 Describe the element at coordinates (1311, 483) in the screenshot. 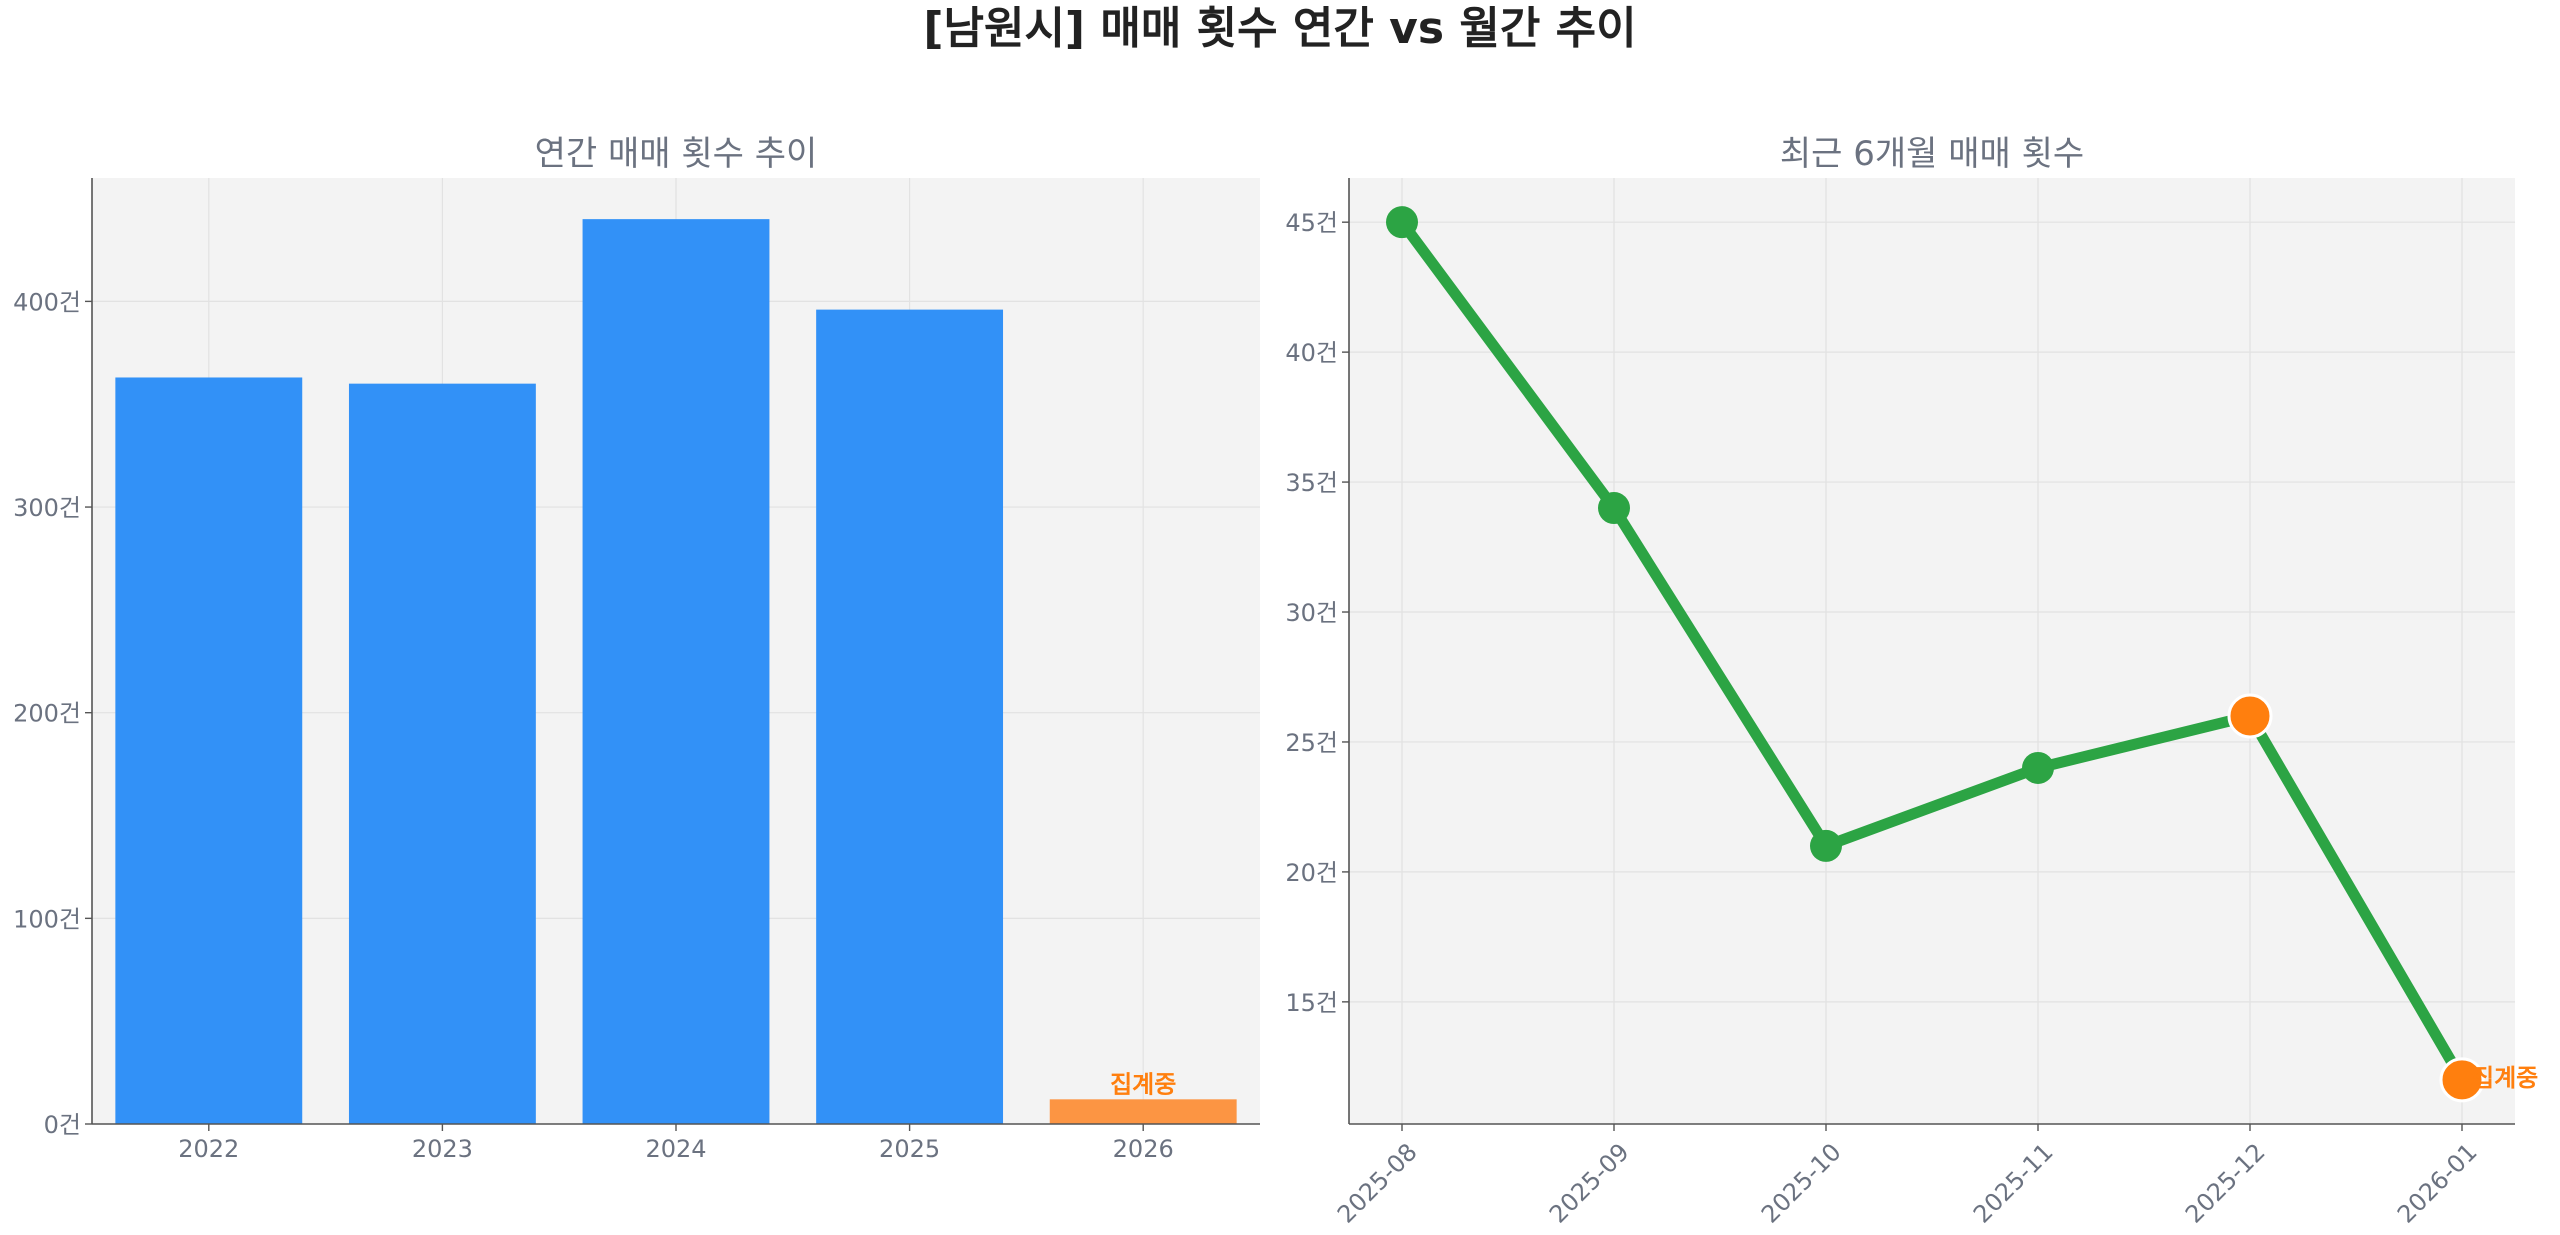

I see `line-y-tick-label: 35건` at that location.